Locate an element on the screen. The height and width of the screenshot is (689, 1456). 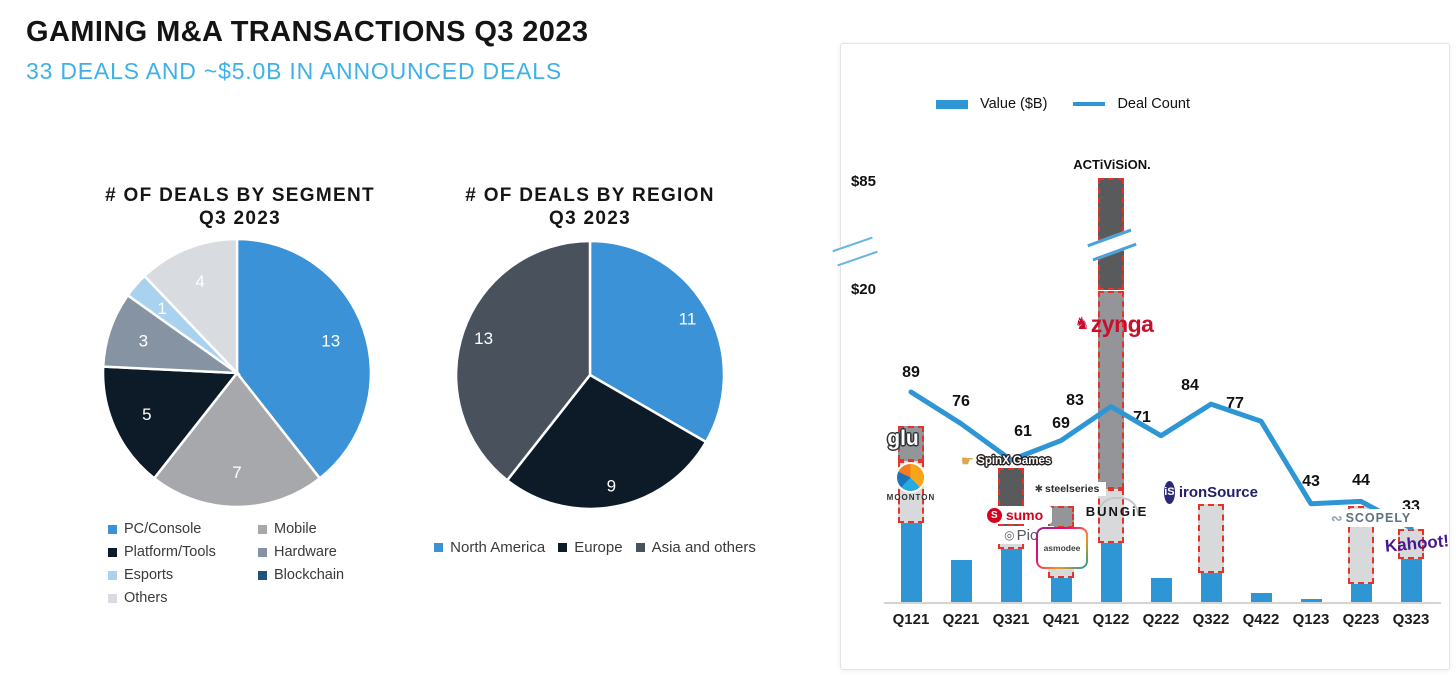
sumo-icon: S is located at coordinates (994, 515).